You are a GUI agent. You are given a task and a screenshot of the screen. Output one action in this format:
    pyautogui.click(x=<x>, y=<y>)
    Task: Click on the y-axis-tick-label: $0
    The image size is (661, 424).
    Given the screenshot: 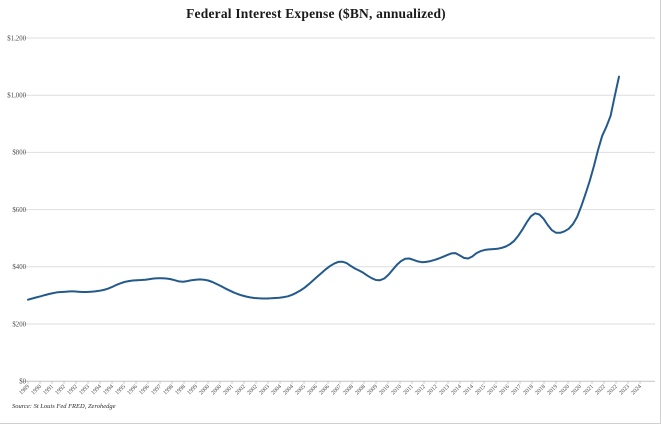 What is the action you would take?
    pyautogui.click(x=22, y=382)
    